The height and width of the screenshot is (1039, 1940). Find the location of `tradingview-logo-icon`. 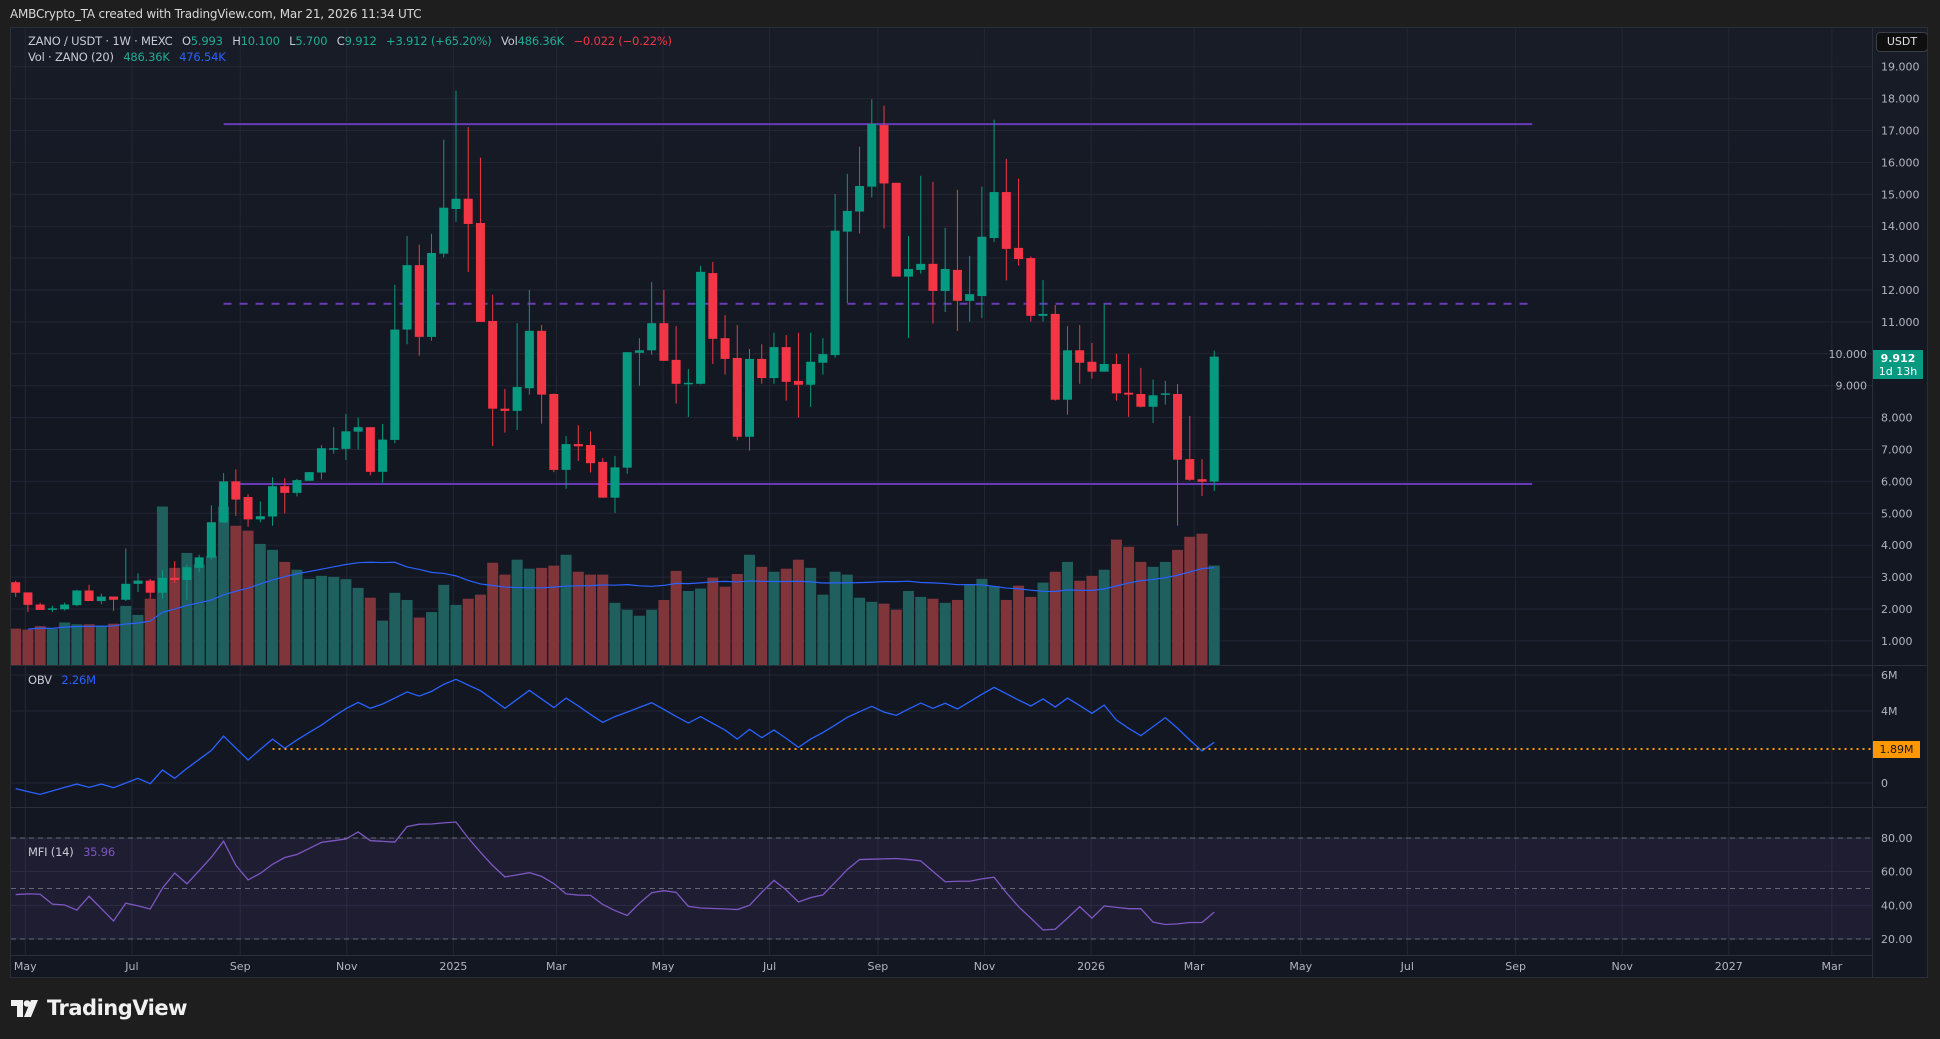

tradingview-logo-icon is located at coordinates (24, 1008).